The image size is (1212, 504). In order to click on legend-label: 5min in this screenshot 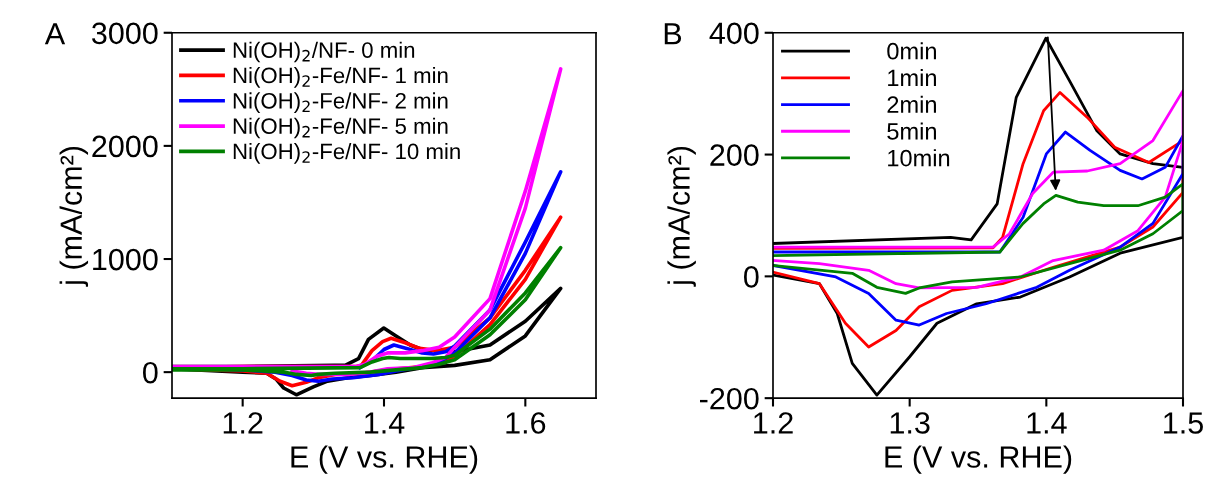, I will do `click(911, 131)`.